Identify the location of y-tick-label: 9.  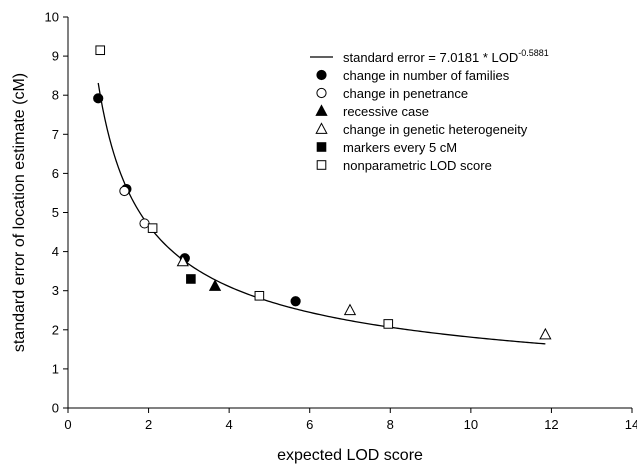
(55, 56).